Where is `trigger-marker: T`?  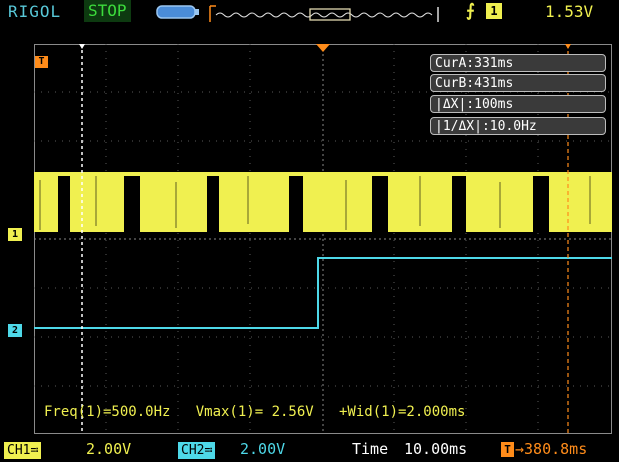 trigger-marker: T is located at coordinates (41, 62).